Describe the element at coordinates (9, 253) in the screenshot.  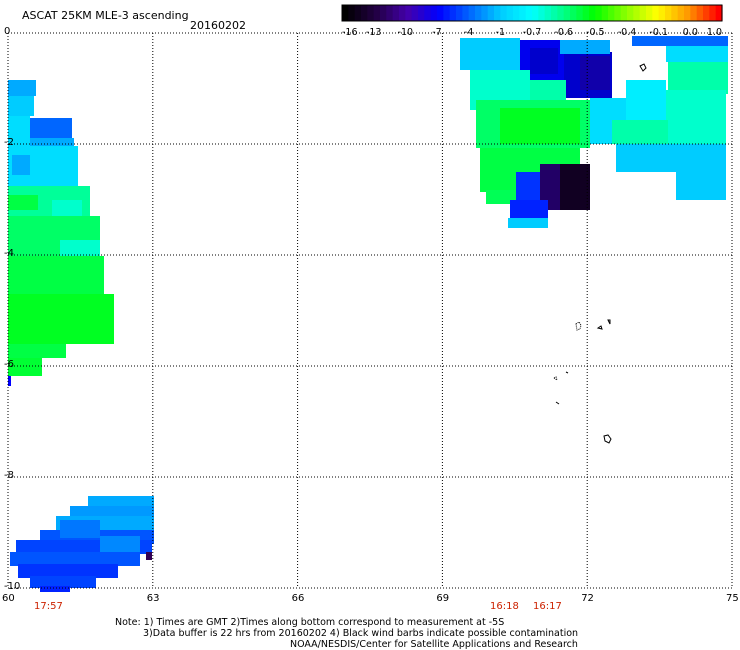
I see `latitude-tick-label: -4` at that location.